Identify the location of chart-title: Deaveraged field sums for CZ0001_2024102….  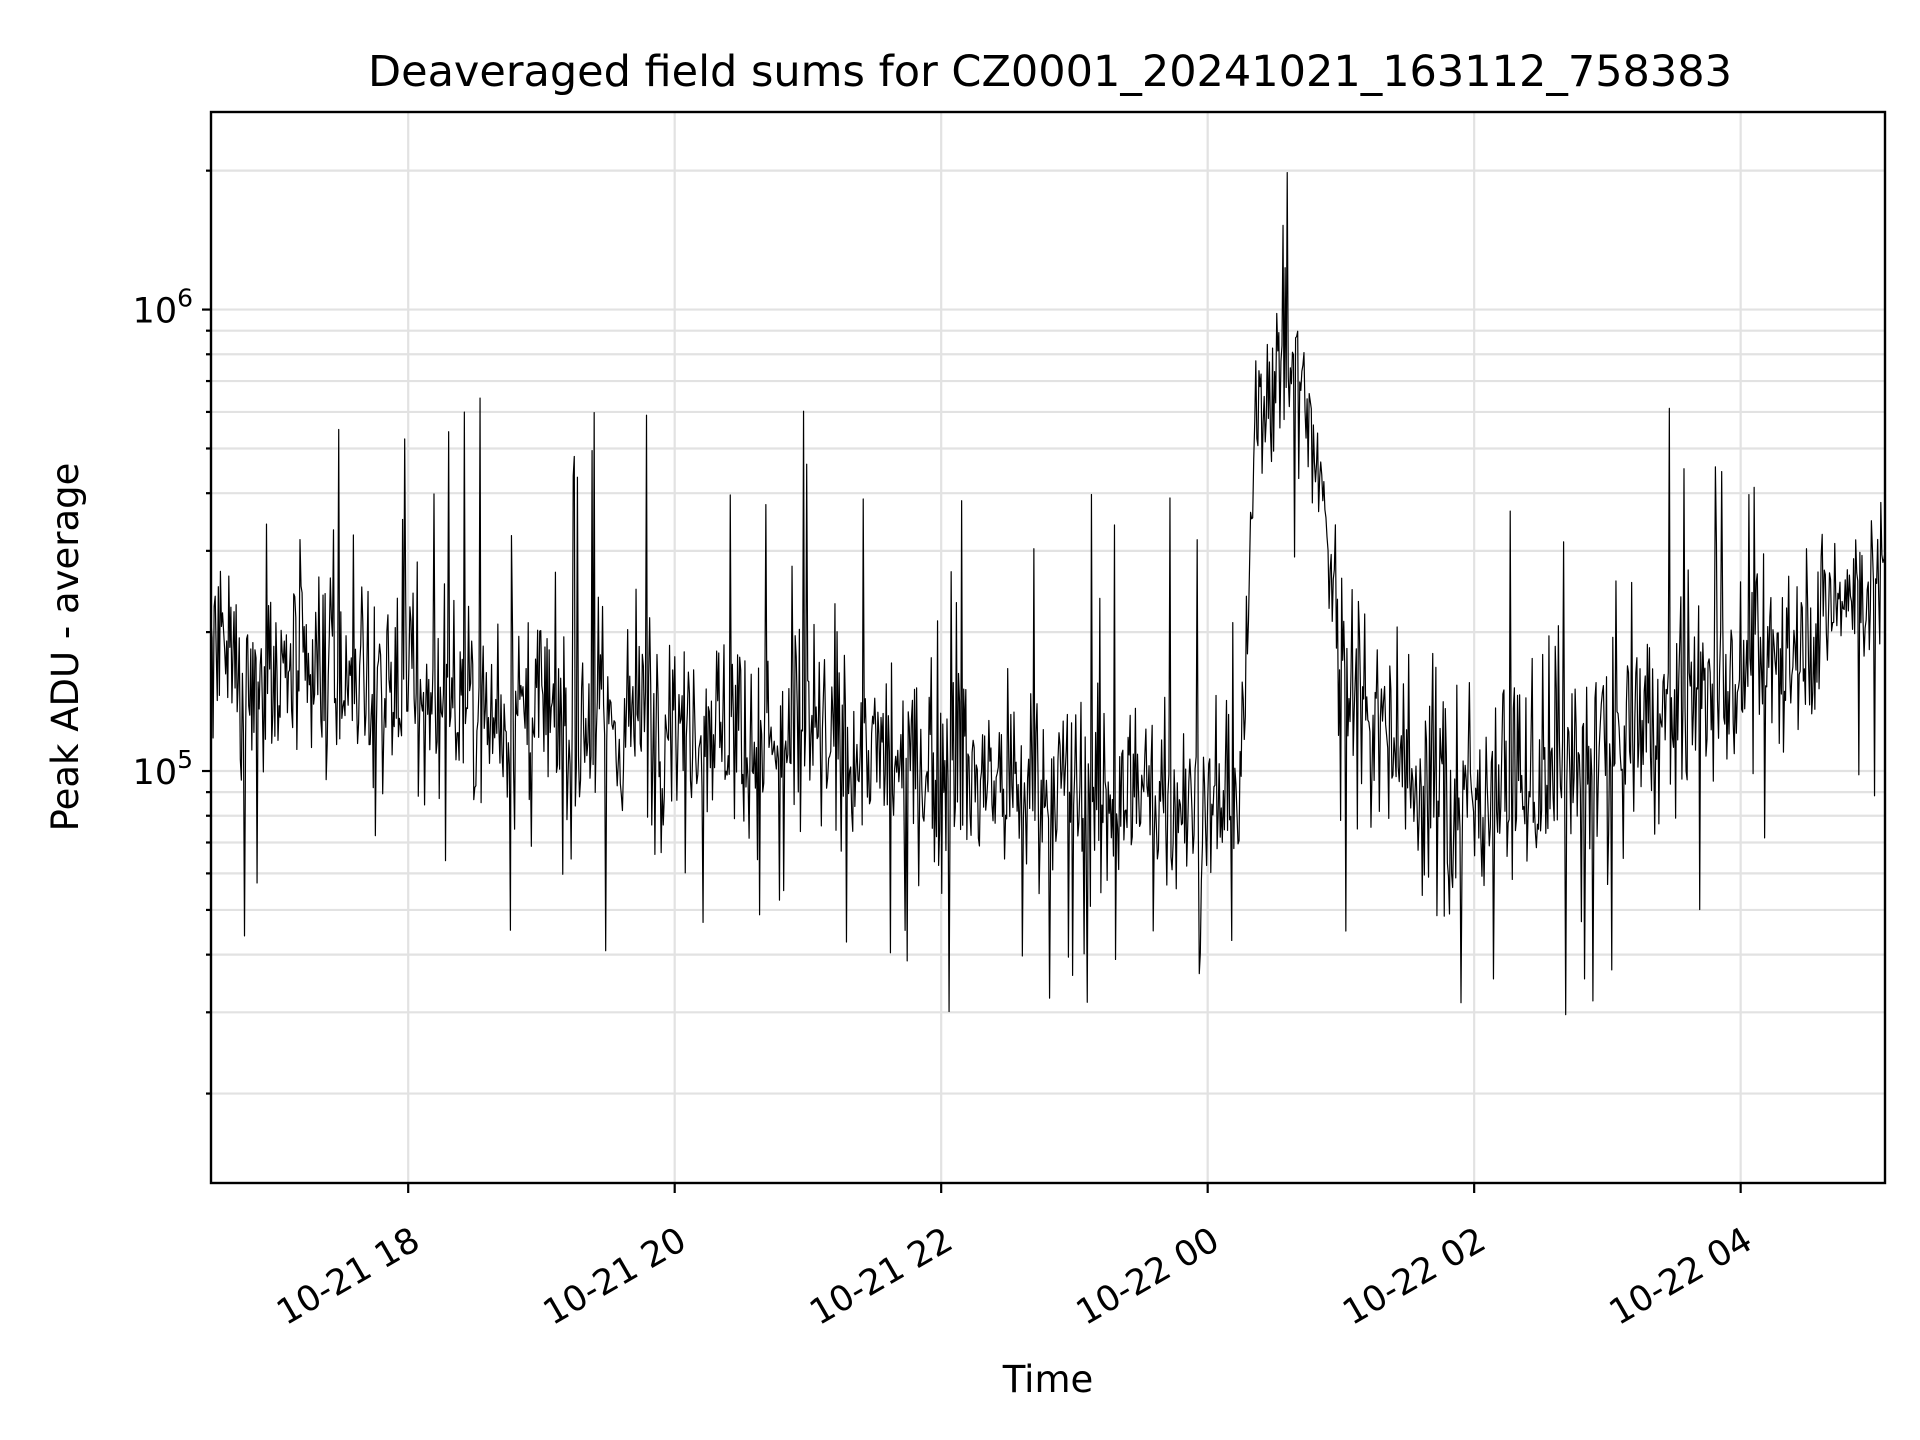
(1050, 72).